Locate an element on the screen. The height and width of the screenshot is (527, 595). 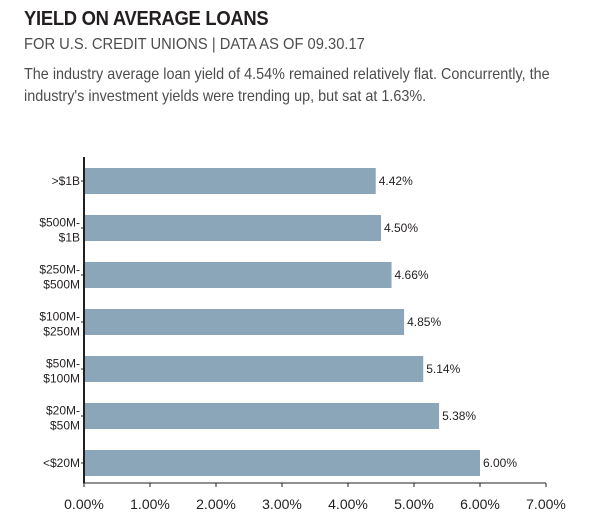
category-label-6: <$20M is located at coordinates (61, 463).